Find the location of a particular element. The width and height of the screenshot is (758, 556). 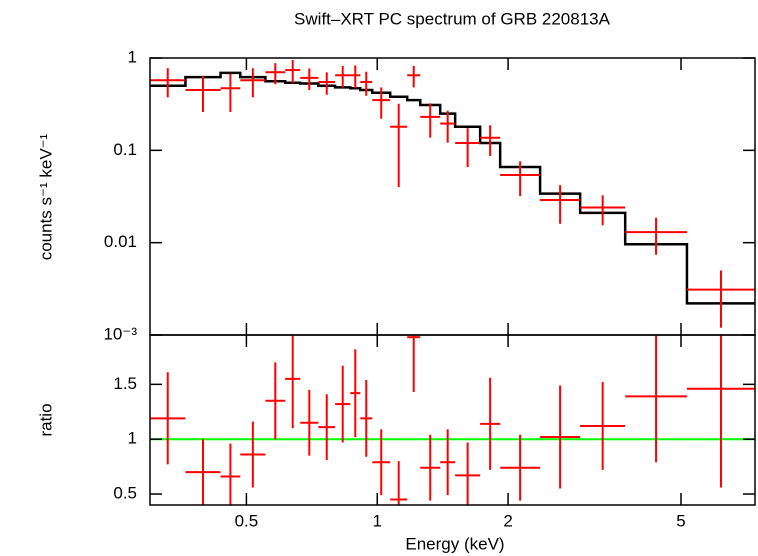

x-tick-label: 0.5 is located at coordinates (247, 520).